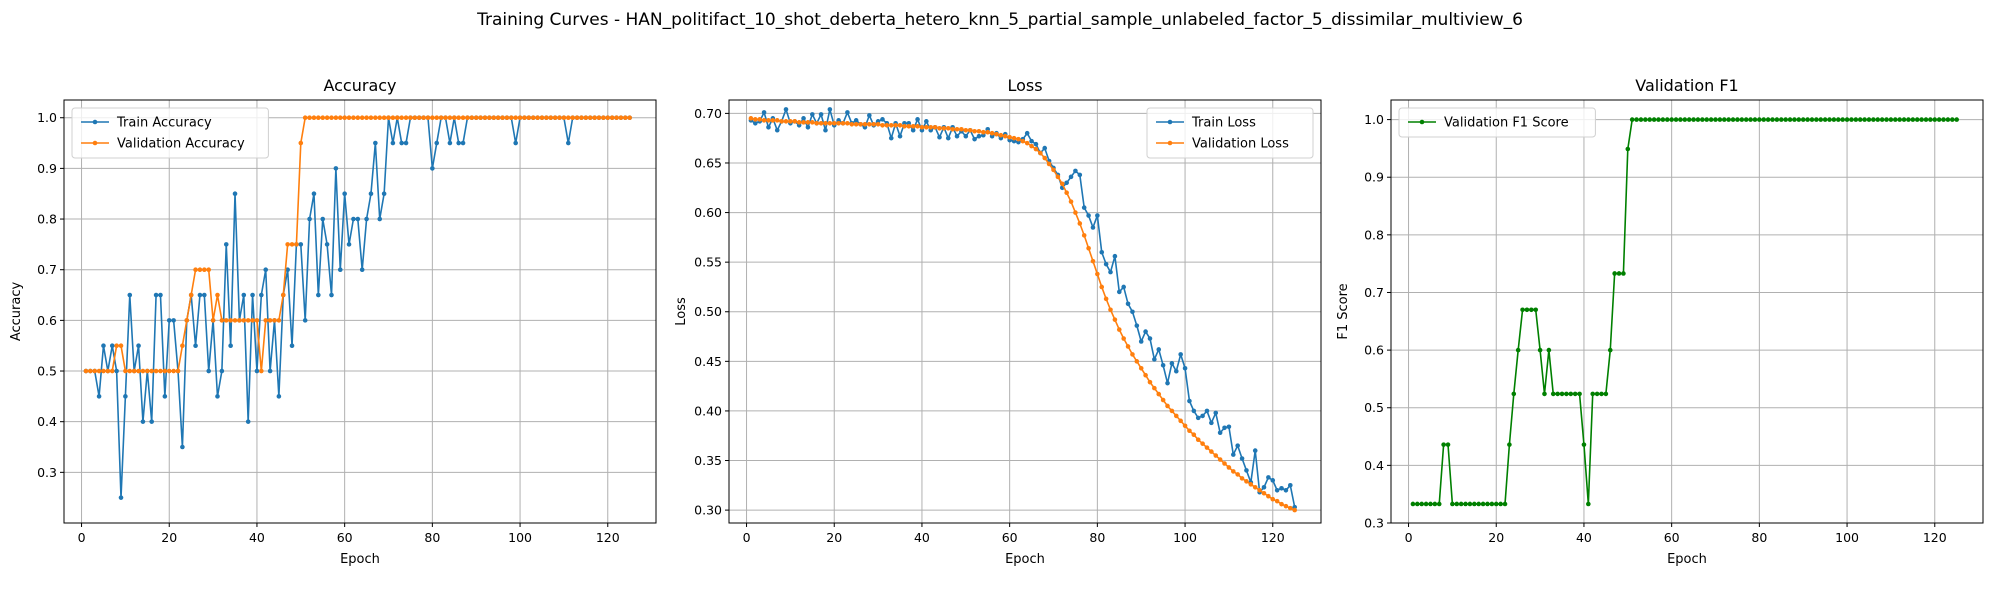 The height and width of the screenshot is (600, 2000). I want to click on x-tick-label: 60, so click(1010, 537).